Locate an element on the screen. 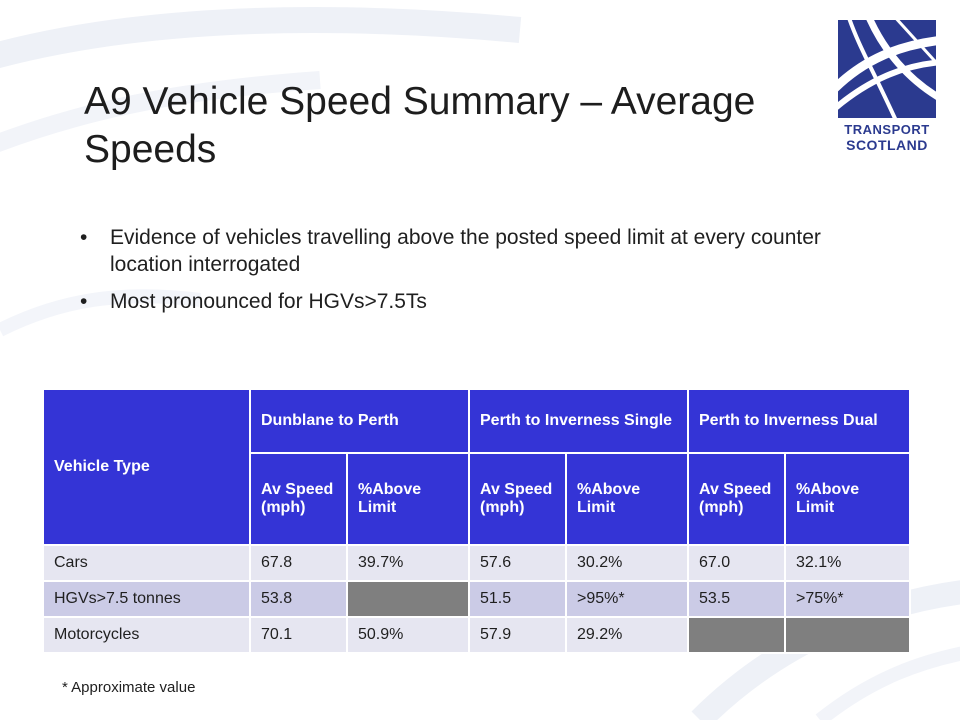 This screenshot has width=960, height=720. table-cell: 53.8 is located at coordinates (298, 599).